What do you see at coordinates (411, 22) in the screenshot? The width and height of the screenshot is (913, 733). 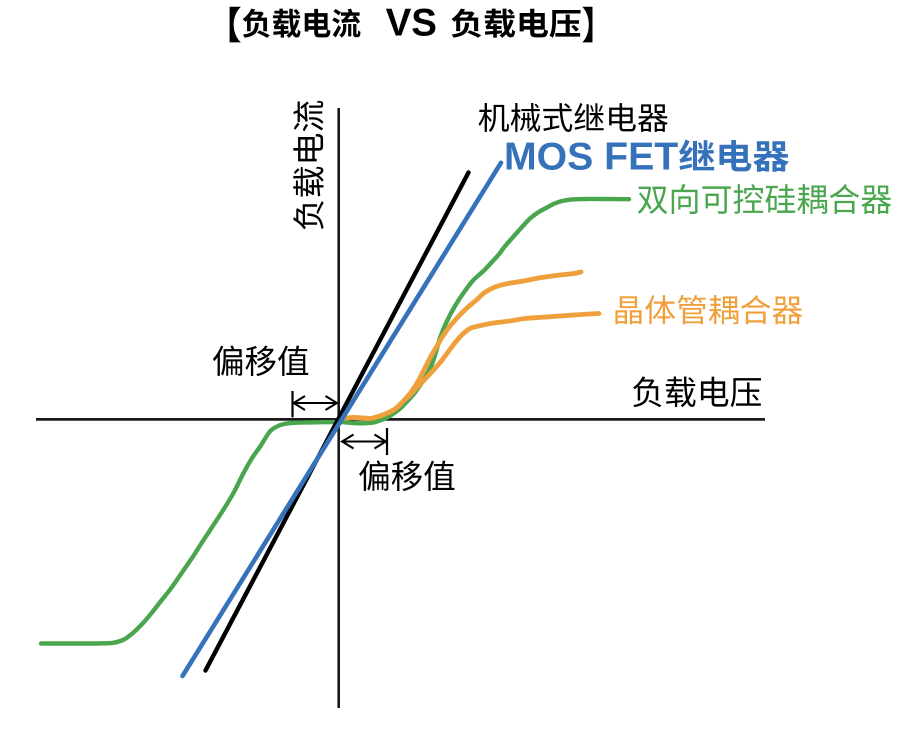 I see `svg-text: VS` at bounding box center [411, 22].